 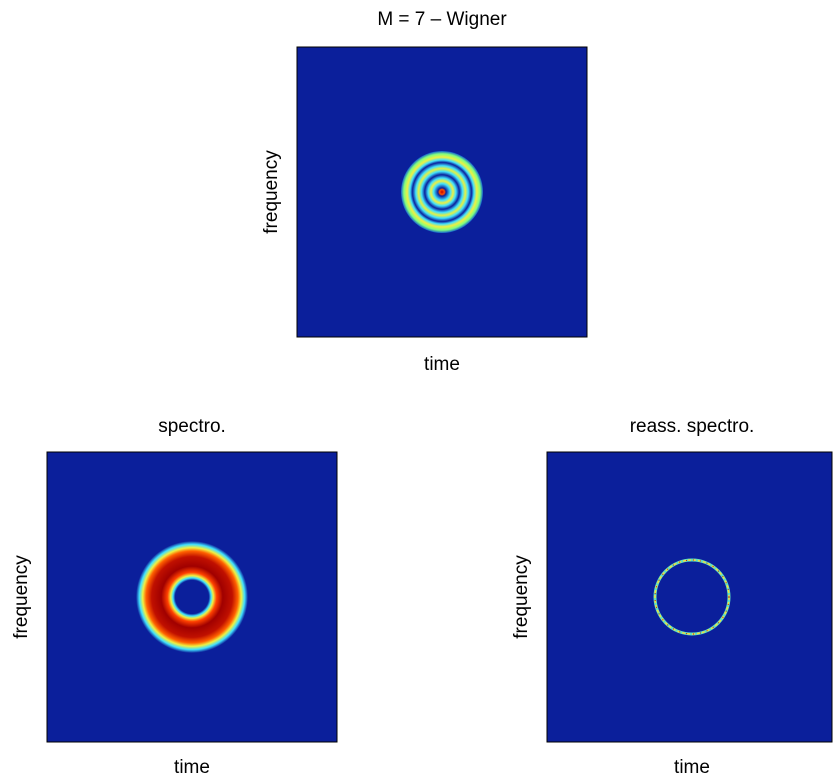 What do you see at coordinates (442, 19) in the screenshot?
I see `panel-title: M = 7 – Wigner` at bounding box center [442, 19].